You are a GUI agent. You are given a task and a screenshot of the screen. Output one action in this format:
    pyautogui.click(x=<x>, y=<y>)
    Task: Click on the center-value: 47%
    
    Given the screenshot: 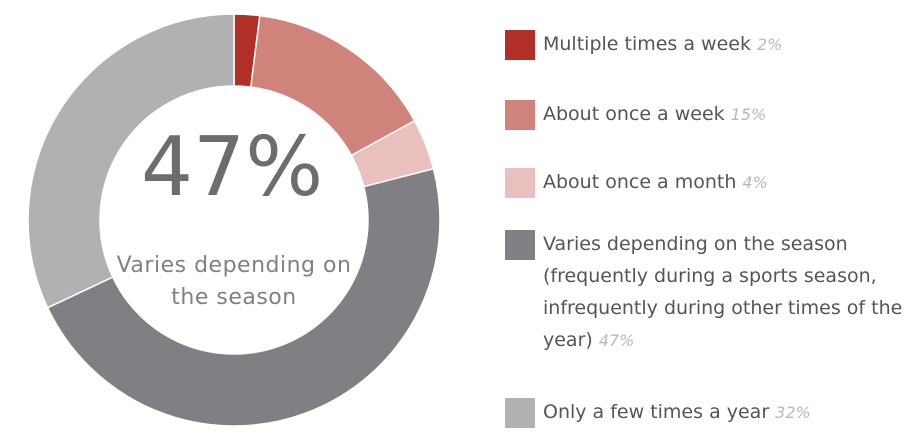 What is the action you would take?
    pyautogui.click(x=232, y=167)
    